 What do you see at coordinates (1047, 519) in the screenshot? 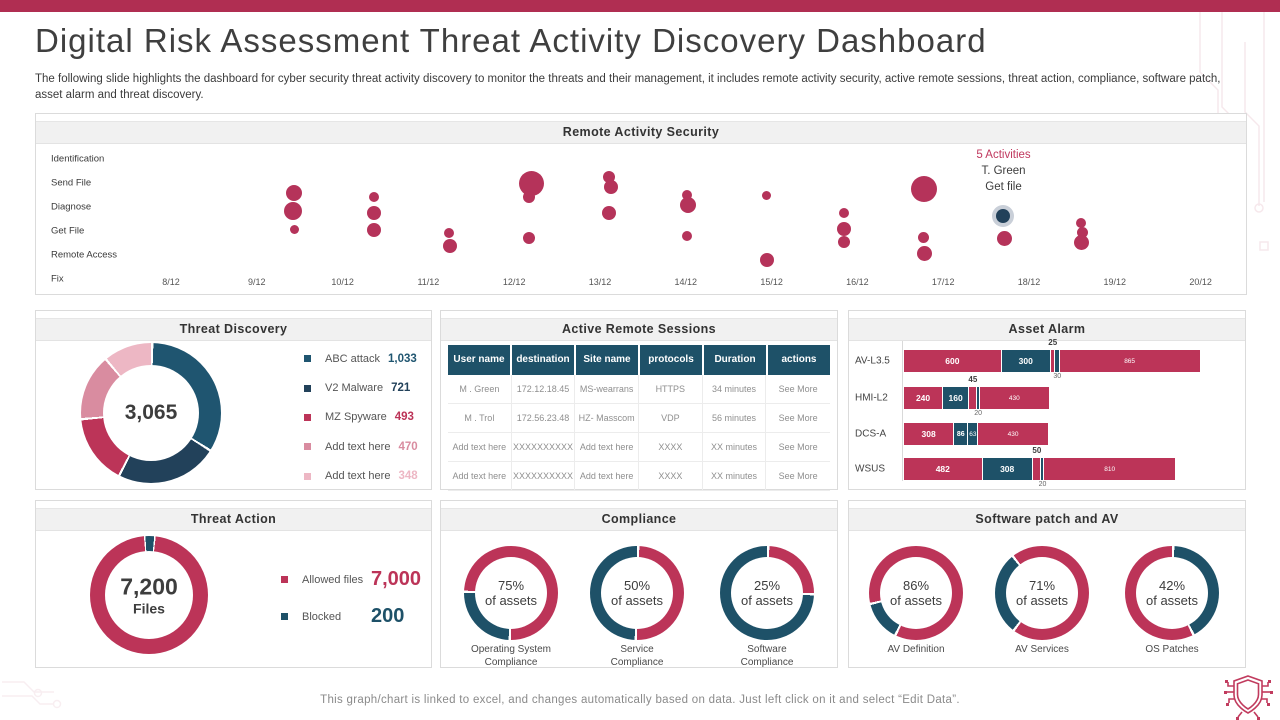
I see `panel-title: Software patch and AV` at bounding box center [1047, 519].